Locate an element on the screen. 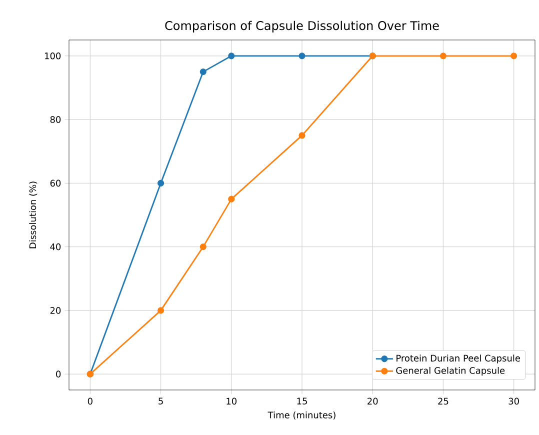  x-tick-label: 20 is located at coordinates (373, 401).